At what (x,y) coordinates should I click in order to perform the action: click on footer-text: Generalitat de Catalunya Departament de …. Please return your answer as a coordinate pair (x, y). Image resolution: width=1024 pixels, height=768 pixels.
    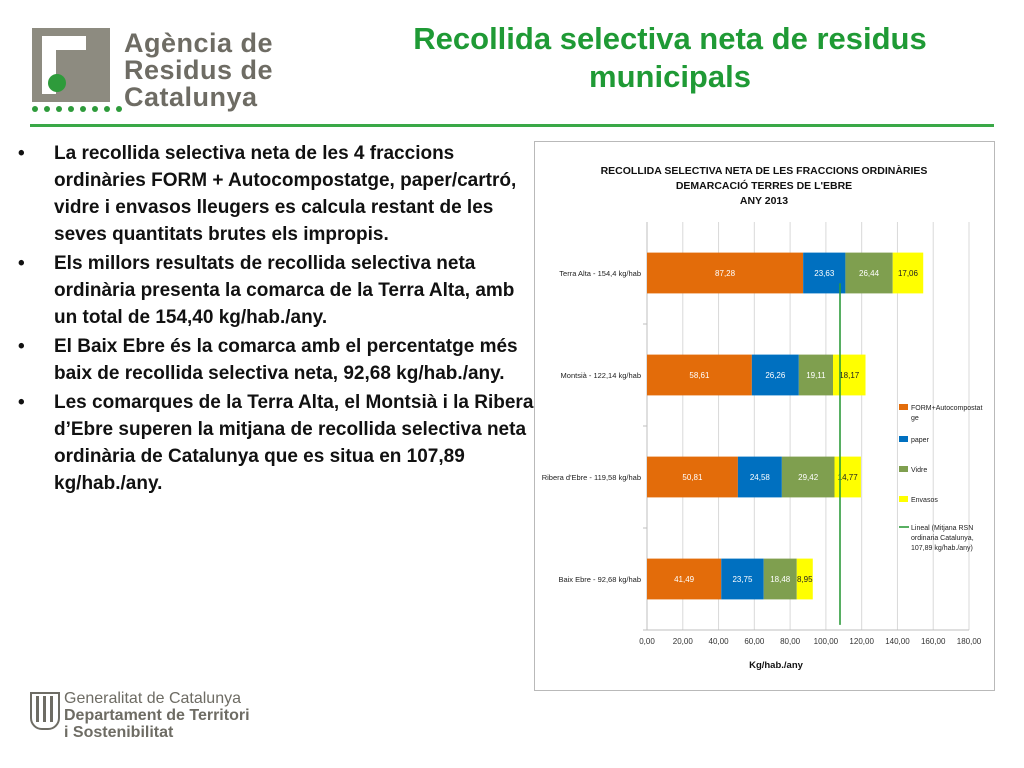
    Looking at the image, I should click on (157, 715).